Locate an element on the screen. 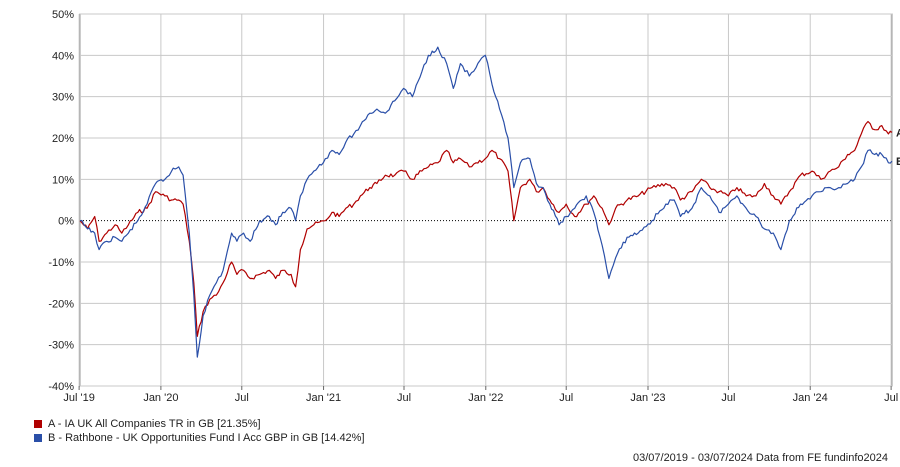 The width and height of the screenshot is (900, 467). x-tick-label: Jan '21 is located at coordinates (323, 398).